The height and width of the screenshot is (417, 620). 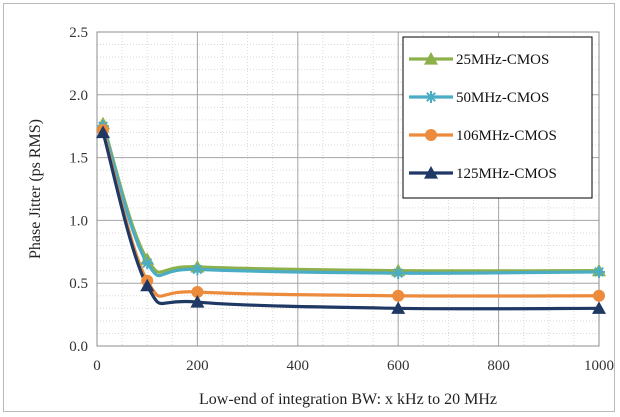 I want to click on x-tick-label: 1000, so click(x=599, y=366).